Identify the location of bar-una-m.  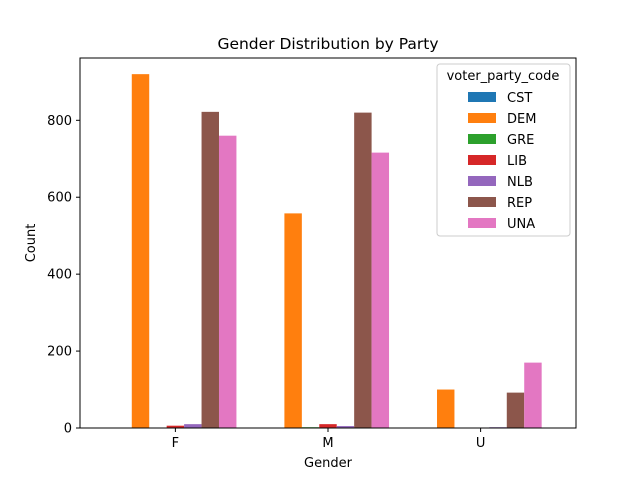
(380, 290).